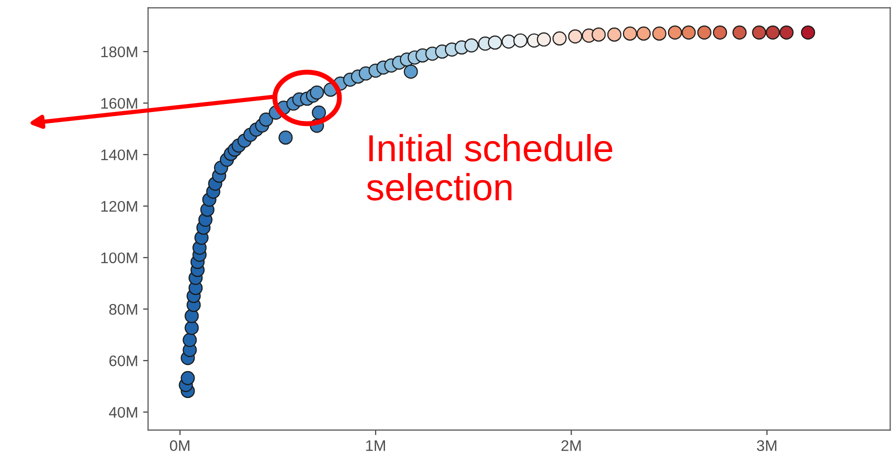  Describe the element at coordinates (119, 206) in the screenshot. I see `y-tick-label: 120M` at that location.